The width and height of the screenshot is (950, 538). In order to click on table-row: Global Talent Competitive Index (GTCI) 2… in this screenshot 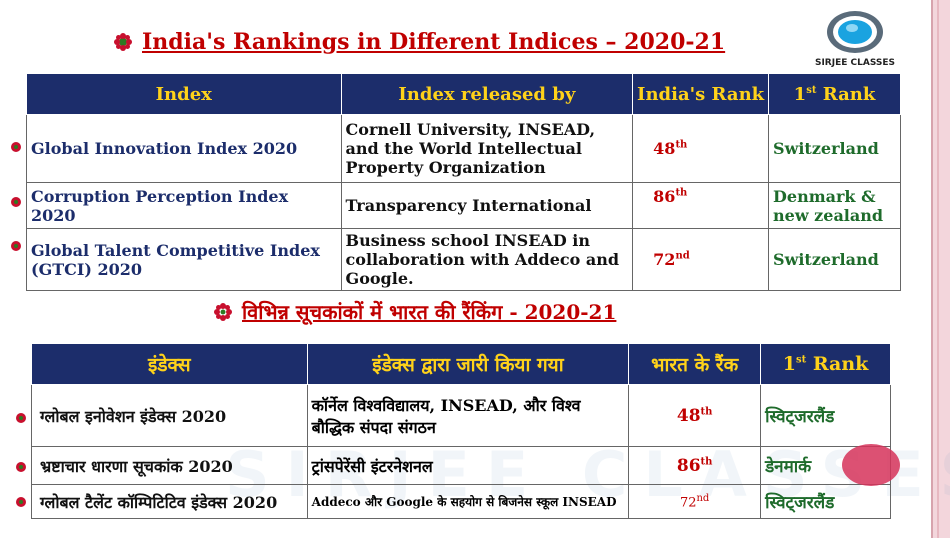, I will do `click(463, 259)`.